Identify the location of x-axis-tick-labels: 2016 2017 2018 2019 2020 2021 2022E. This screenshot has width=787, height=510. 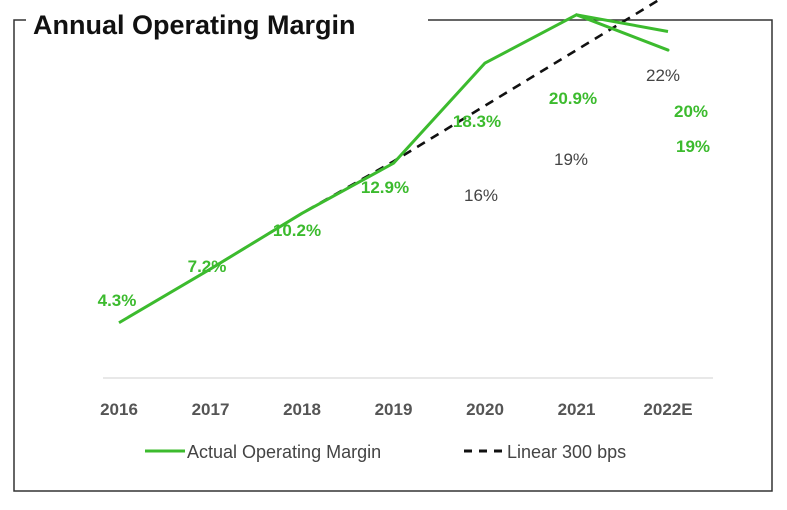
(396, 409).